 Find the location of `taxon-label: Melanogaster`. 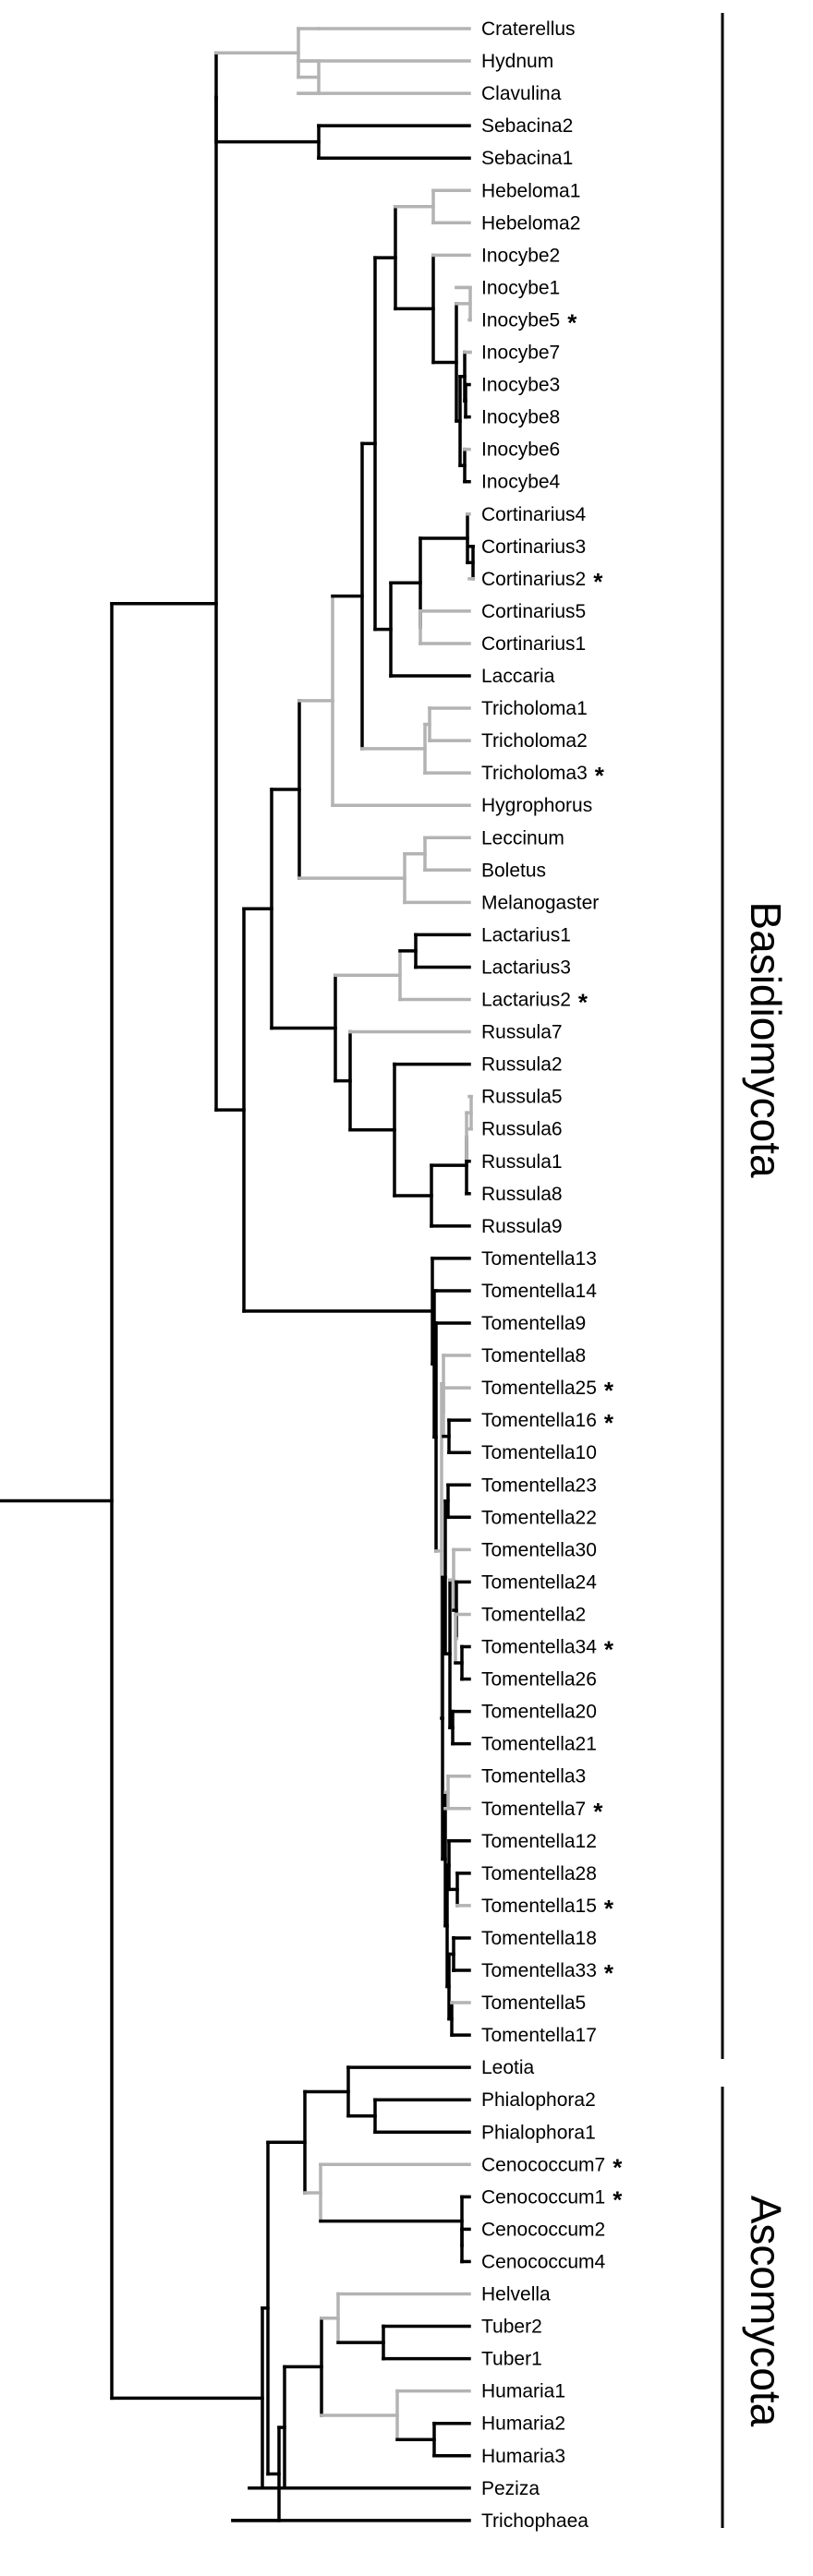

taxon-label: Melanogaster is located at coordinates (540, 902).